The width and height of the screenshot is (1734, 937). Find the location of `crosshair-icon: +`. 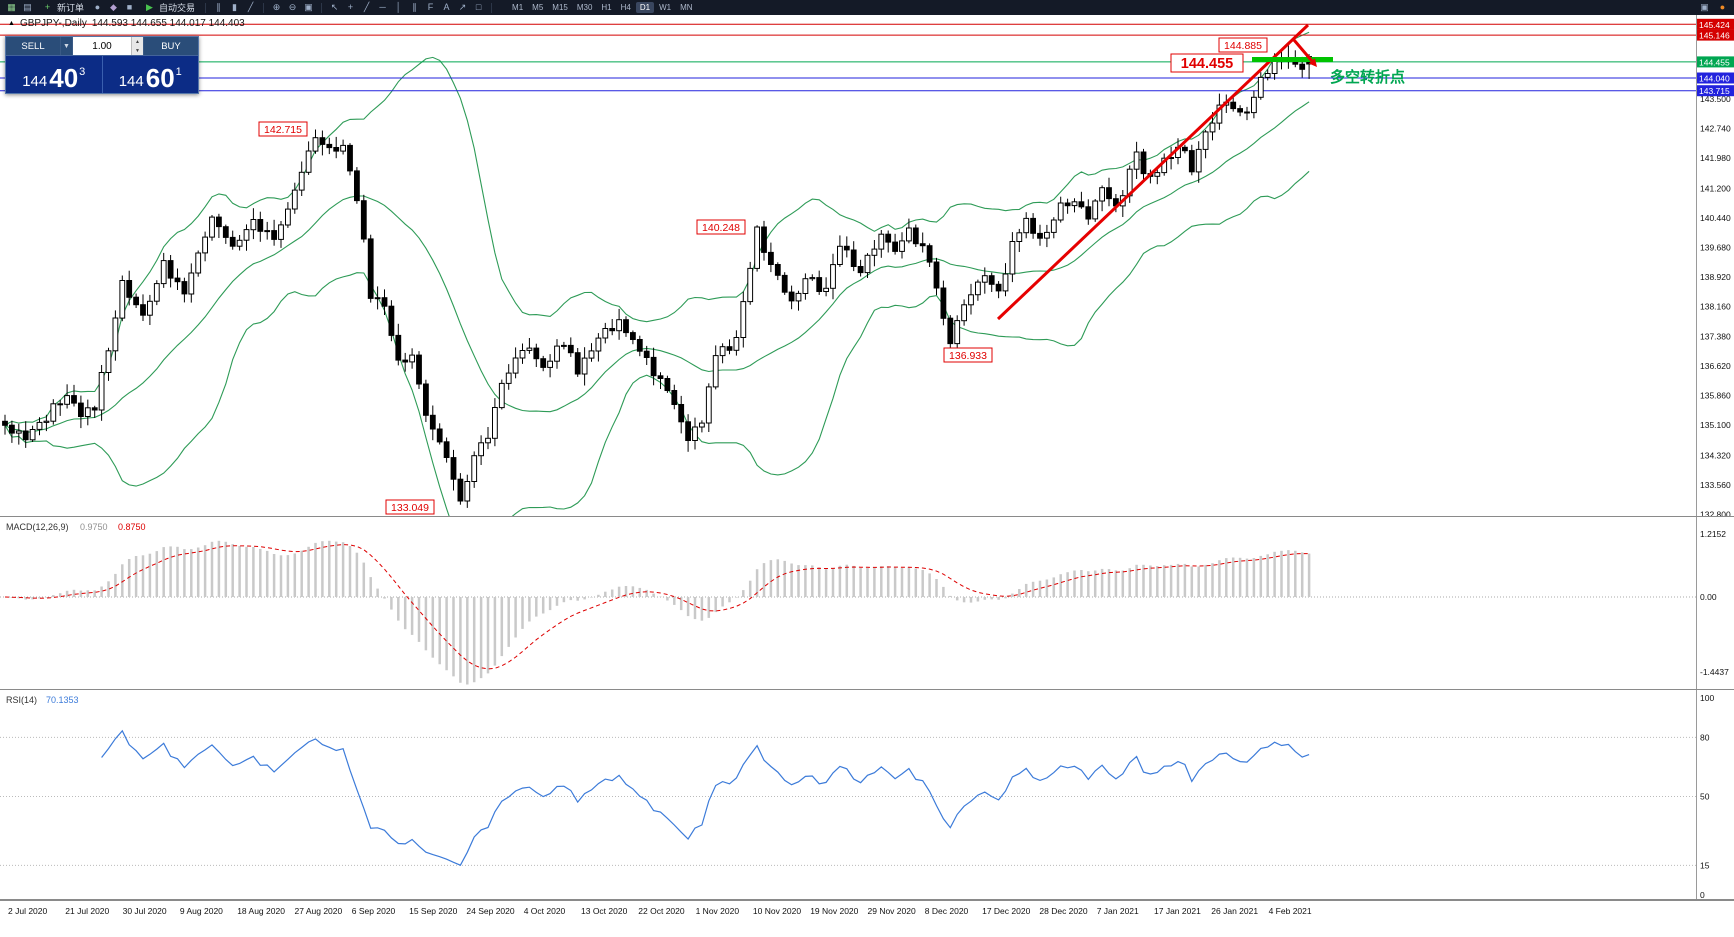

crosshair-icon: + is located at coordinates (350, 7).